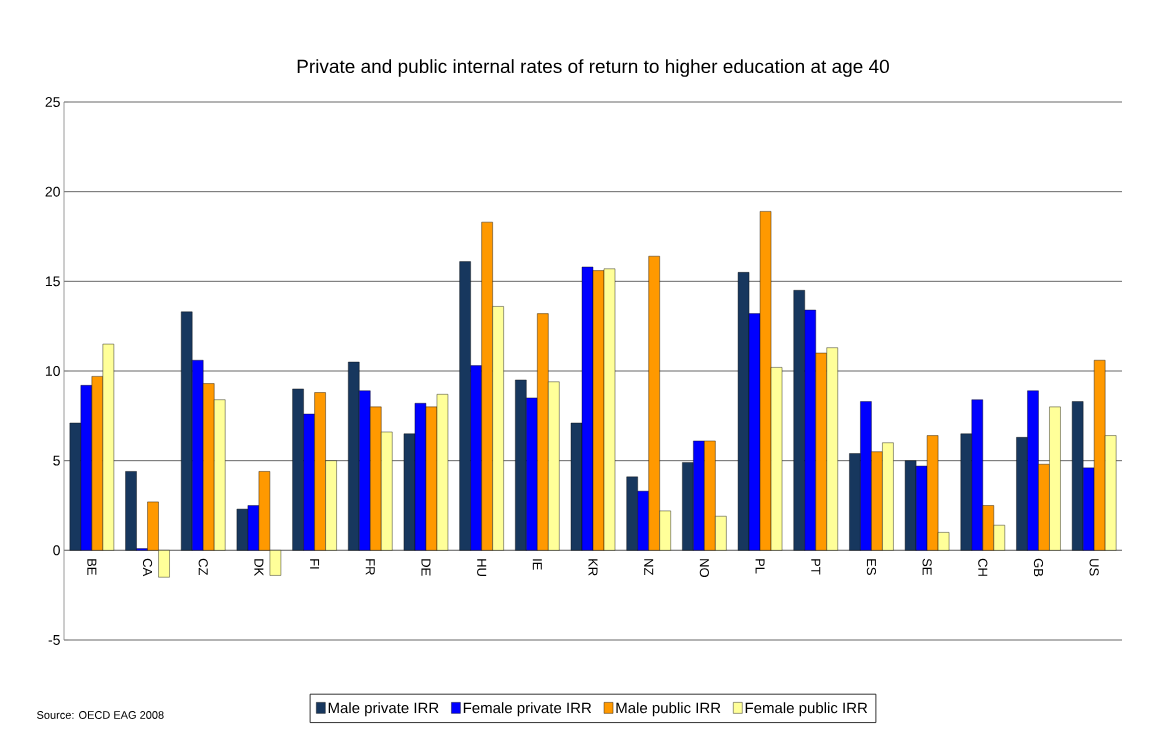 The width and height of the screenshot is (1162, 740). I want to click on x-tick-label: FR, so click(370, 567).